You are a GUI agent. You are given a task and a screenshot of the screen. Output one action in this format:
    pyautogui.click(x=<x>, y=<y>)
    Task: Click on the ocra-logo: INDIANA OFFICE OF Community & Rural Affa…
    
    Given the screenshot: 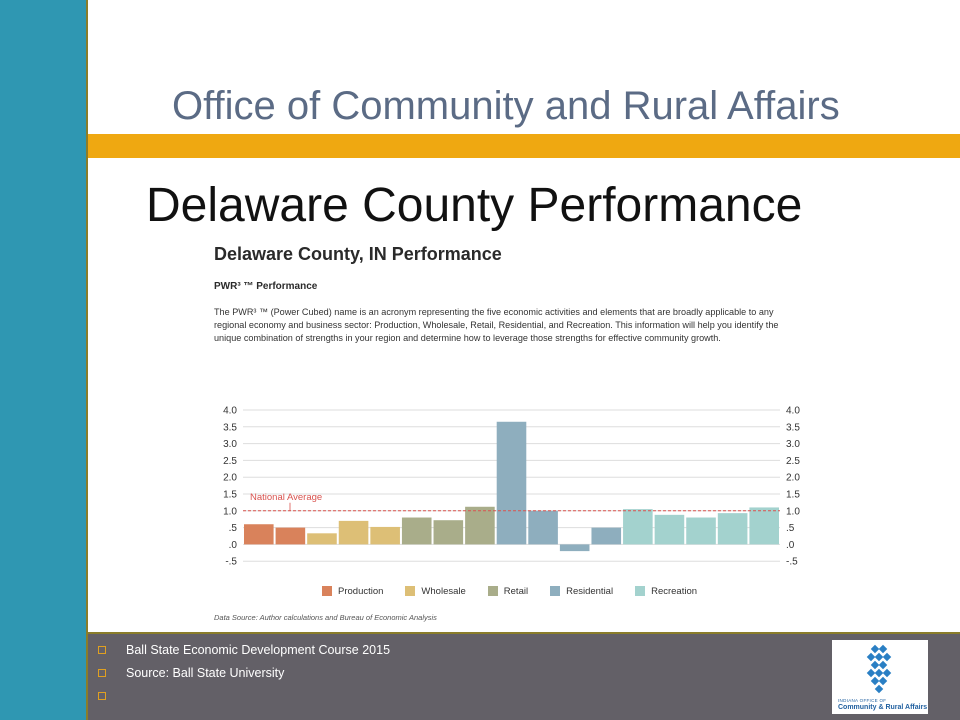 What is the action you would take?
    pyautogui.click(x=880, y=677)
    